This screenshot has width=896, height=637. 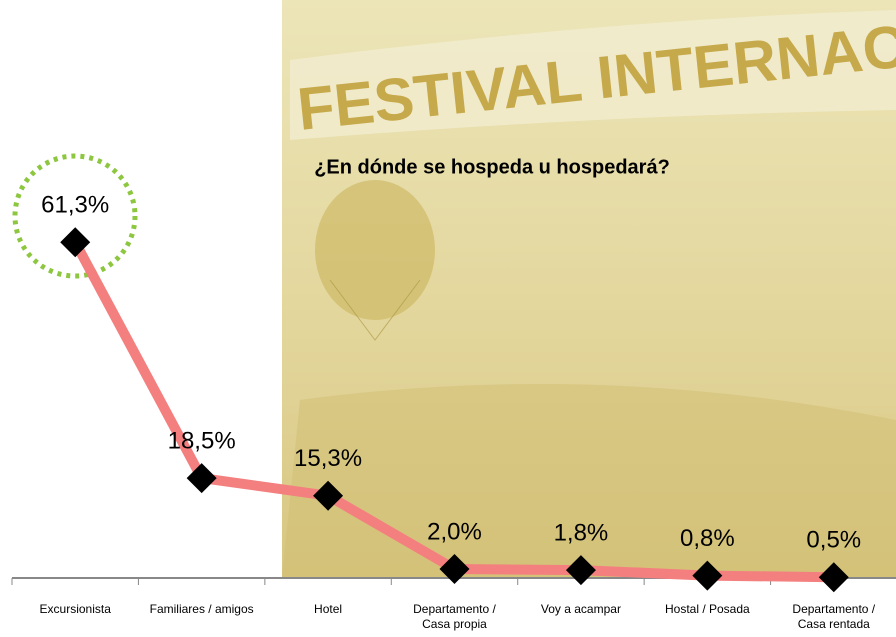 What do you see at coordinates (75, 609) in the screenshot?
I see `x-tick-label: Excursionista` at bounding box center [75, 609].